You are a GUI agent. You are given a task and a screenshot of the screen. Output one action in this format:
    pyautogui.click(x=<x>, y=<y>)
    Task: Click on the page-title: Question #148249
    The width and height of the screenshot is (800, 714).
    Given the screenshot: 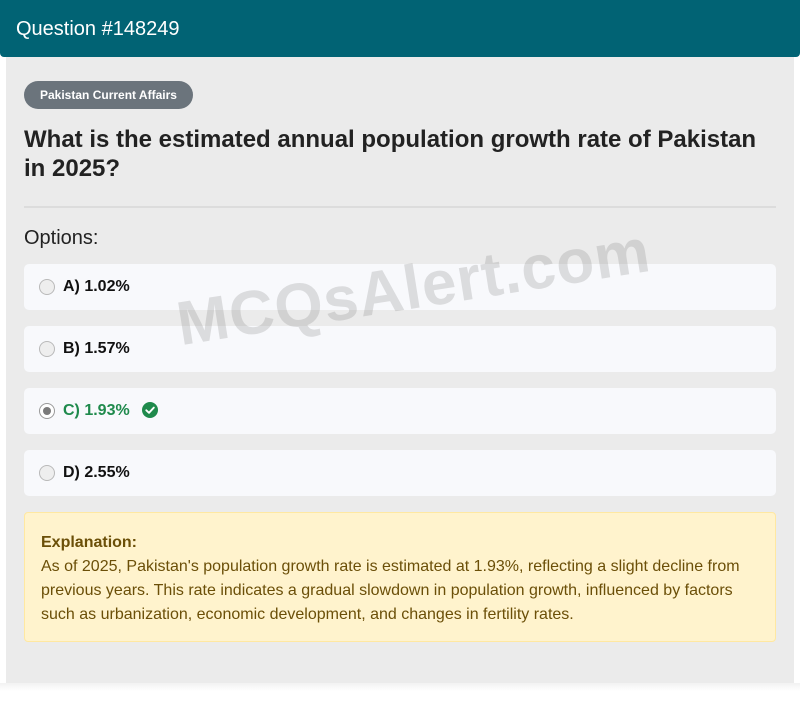 What is the action you would take?
    pyautogui.click(x=98, y=29)
    